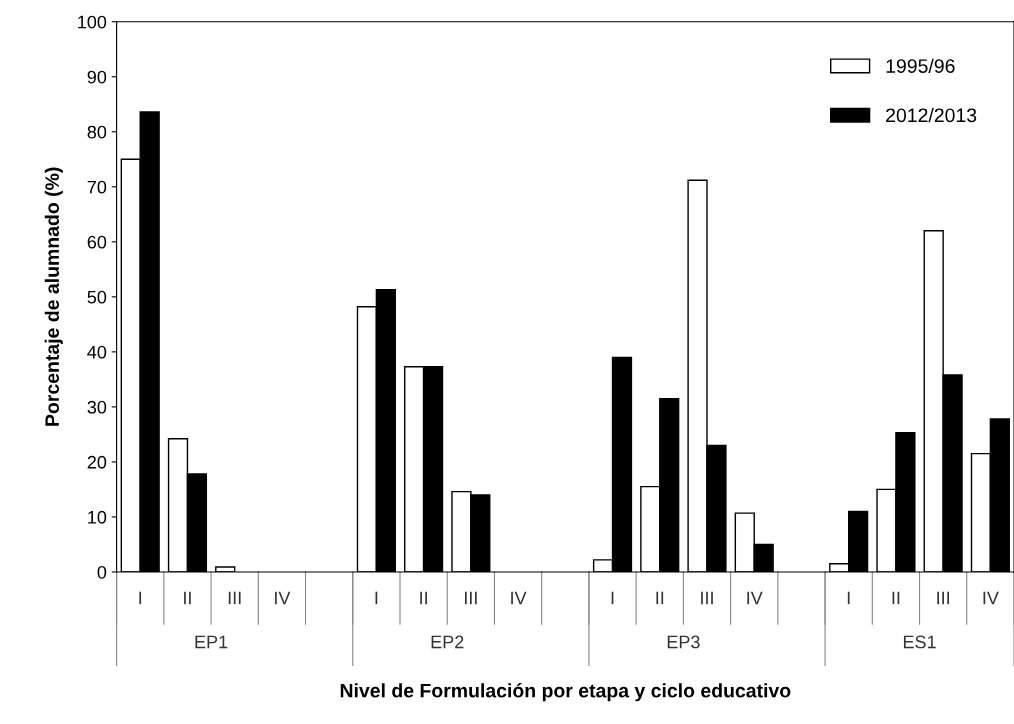 The image size is (1014, 724). What do you see at coordinates (102, 572) in the screenshot?
I see `y-tick-label: 0` at bounding box center [102, 572].